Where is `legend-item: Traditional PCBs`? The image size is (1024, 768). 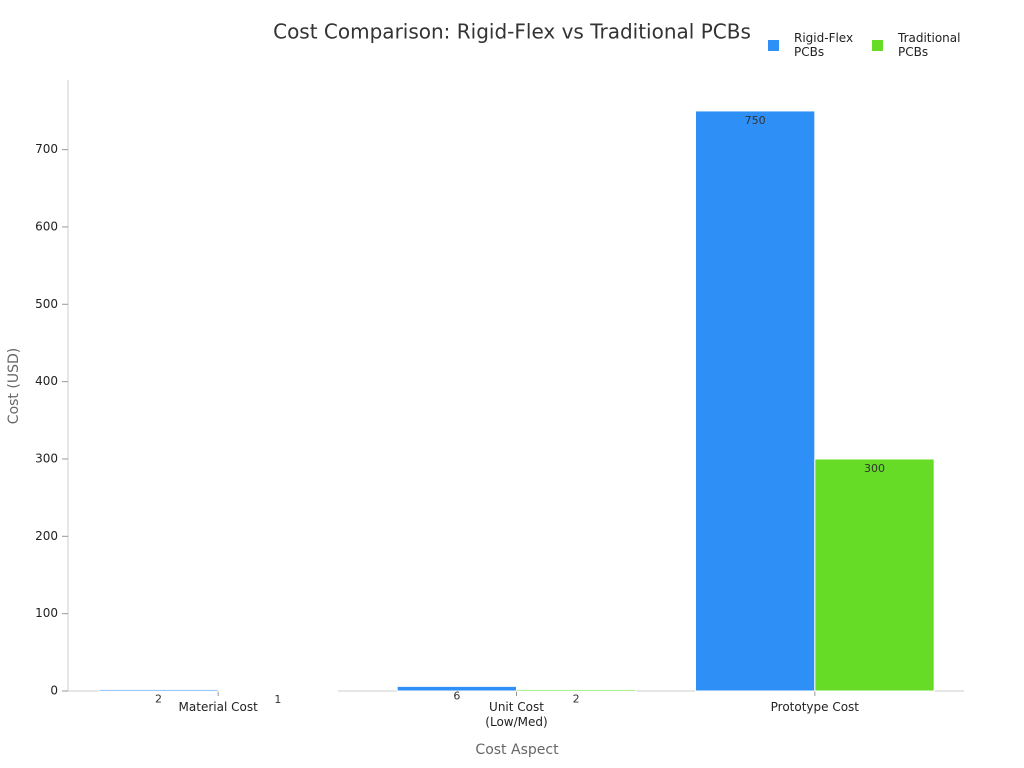 legend-item: Traditional PCBs is located at coordinates (920, 45).